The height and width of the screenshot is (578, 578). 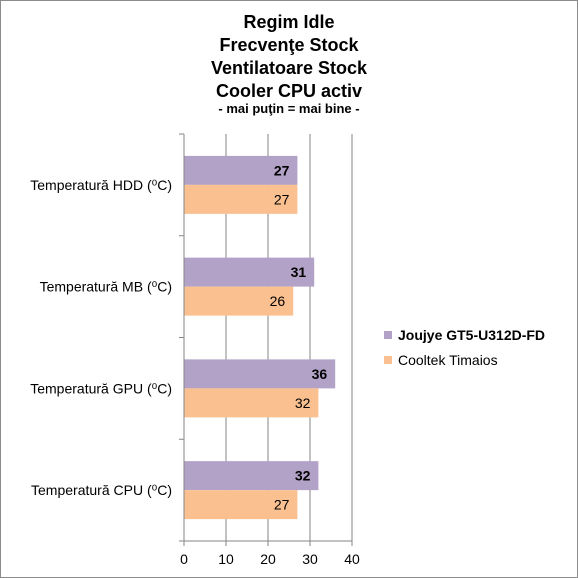 What do you see at coordinates (448, 359) in the screenshot?
I see `legend-label-series-2: Cooltek Timaios` at bounding box center [448, 359].